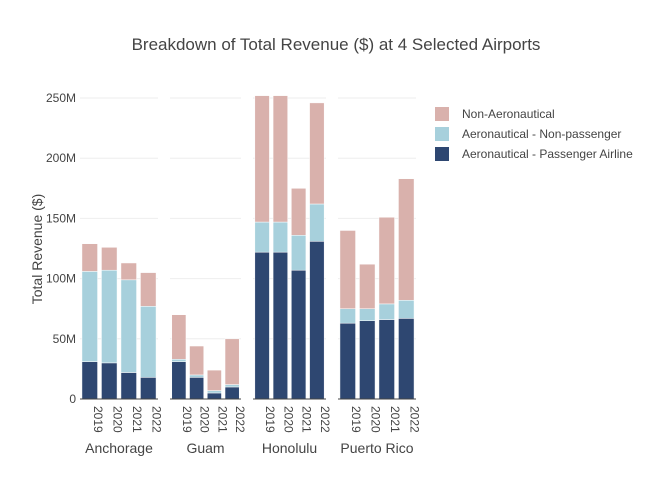 This screenshot has height=485, width=671. Describe the element at coordinates (61, 279) in the screenshot. I see `y-tick-label: 100M` at that location.